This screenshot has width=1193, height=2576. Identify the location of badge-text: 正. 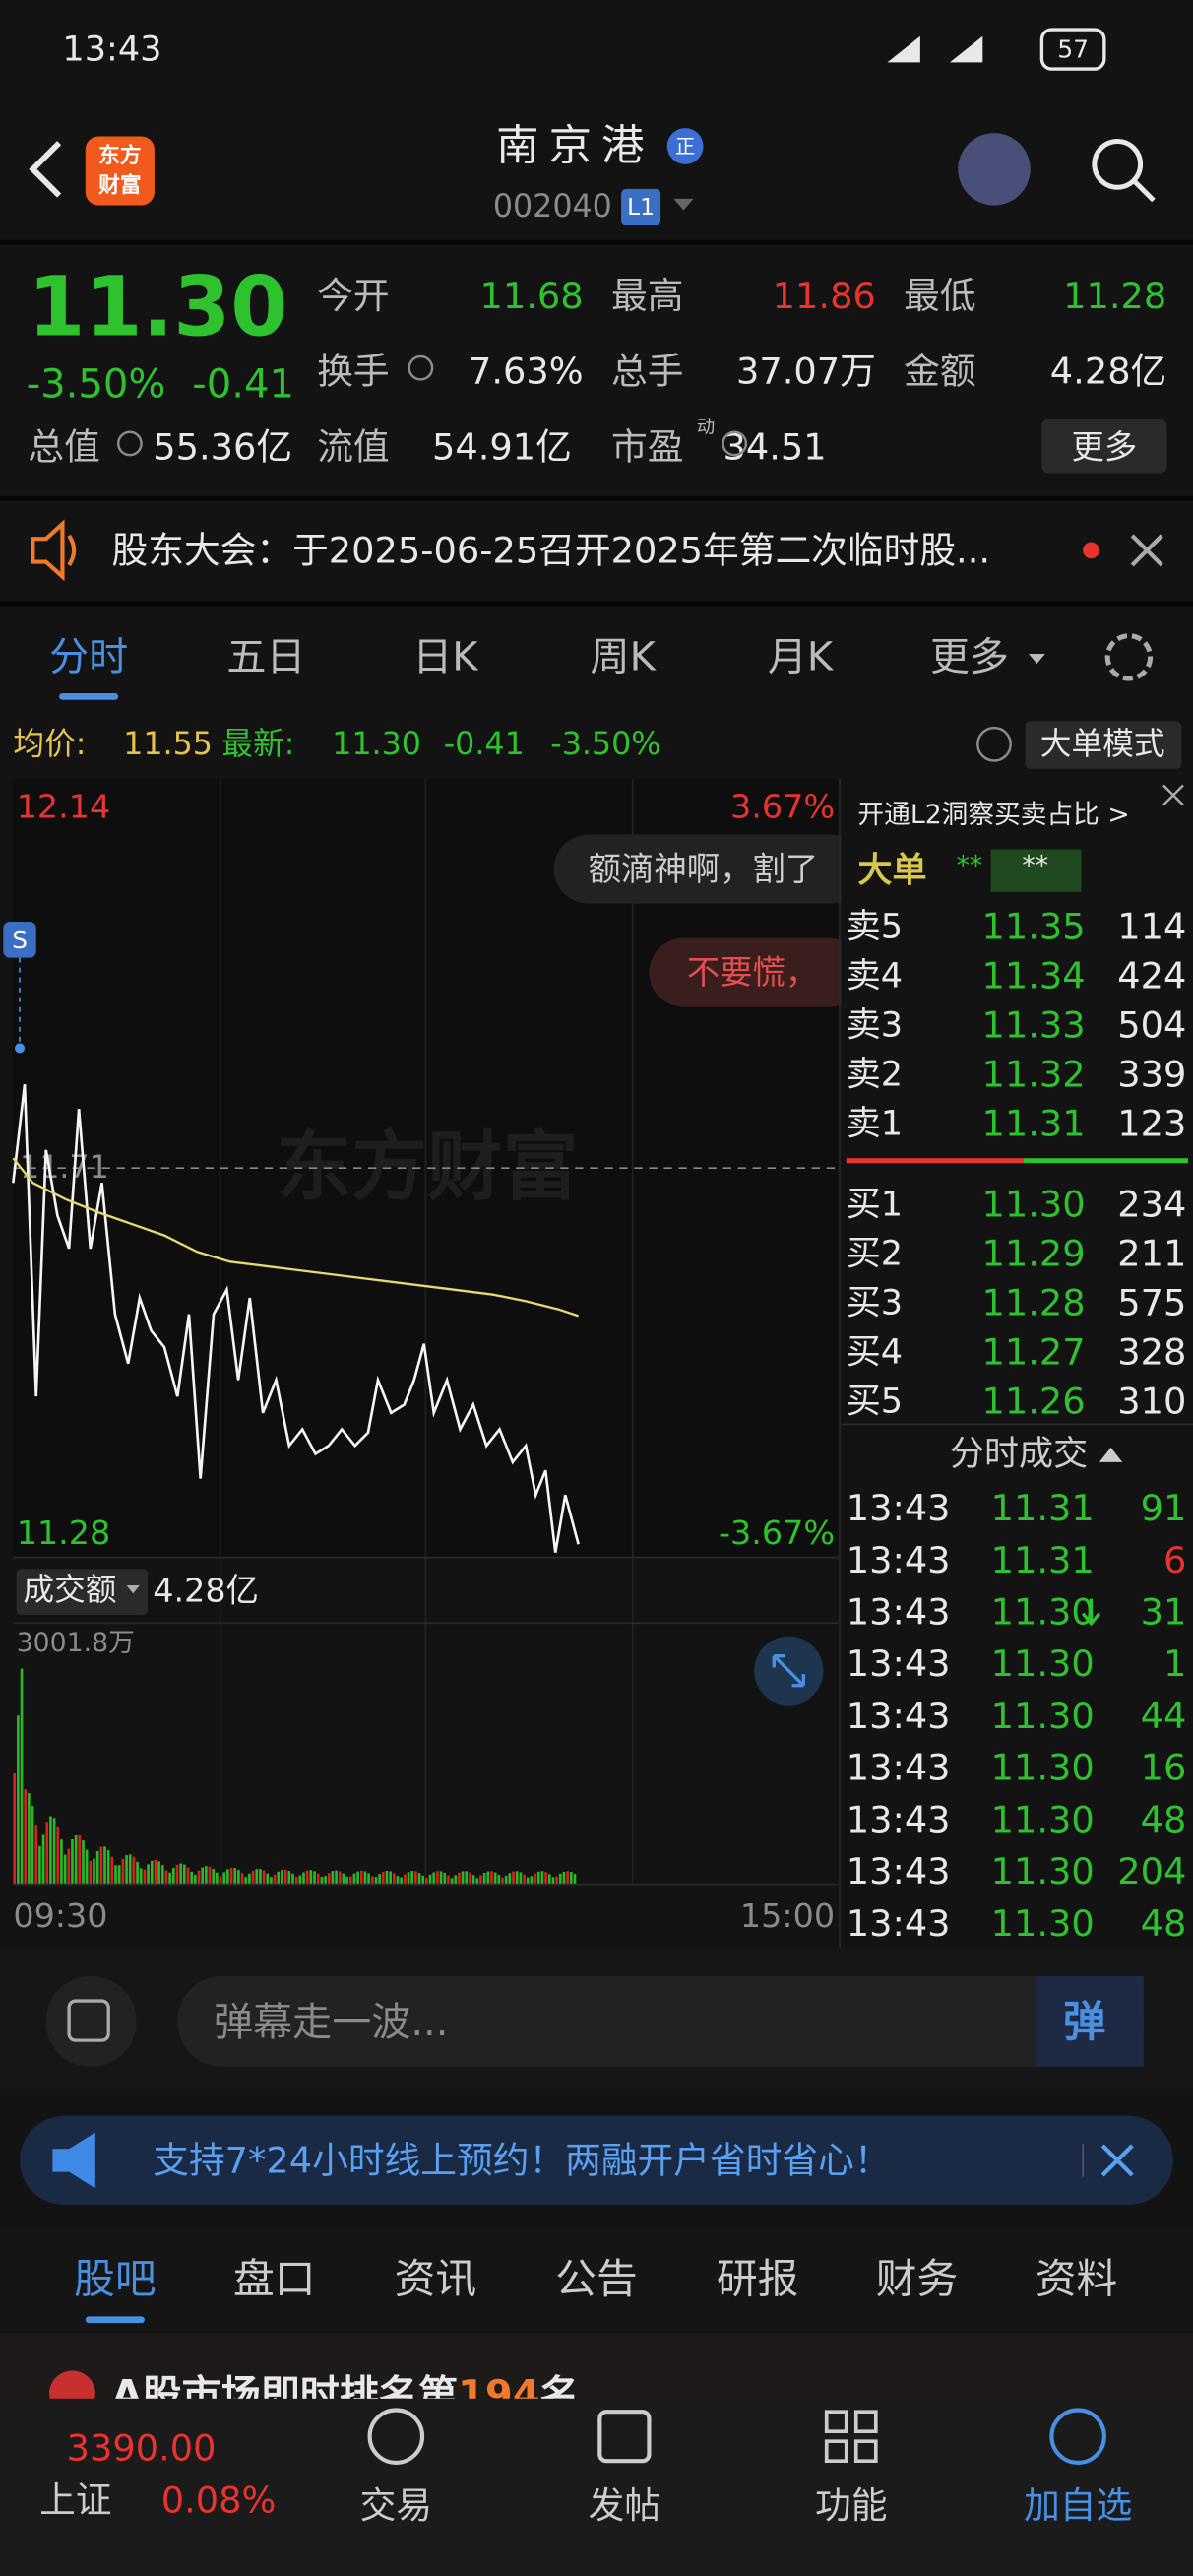
(685, 146).